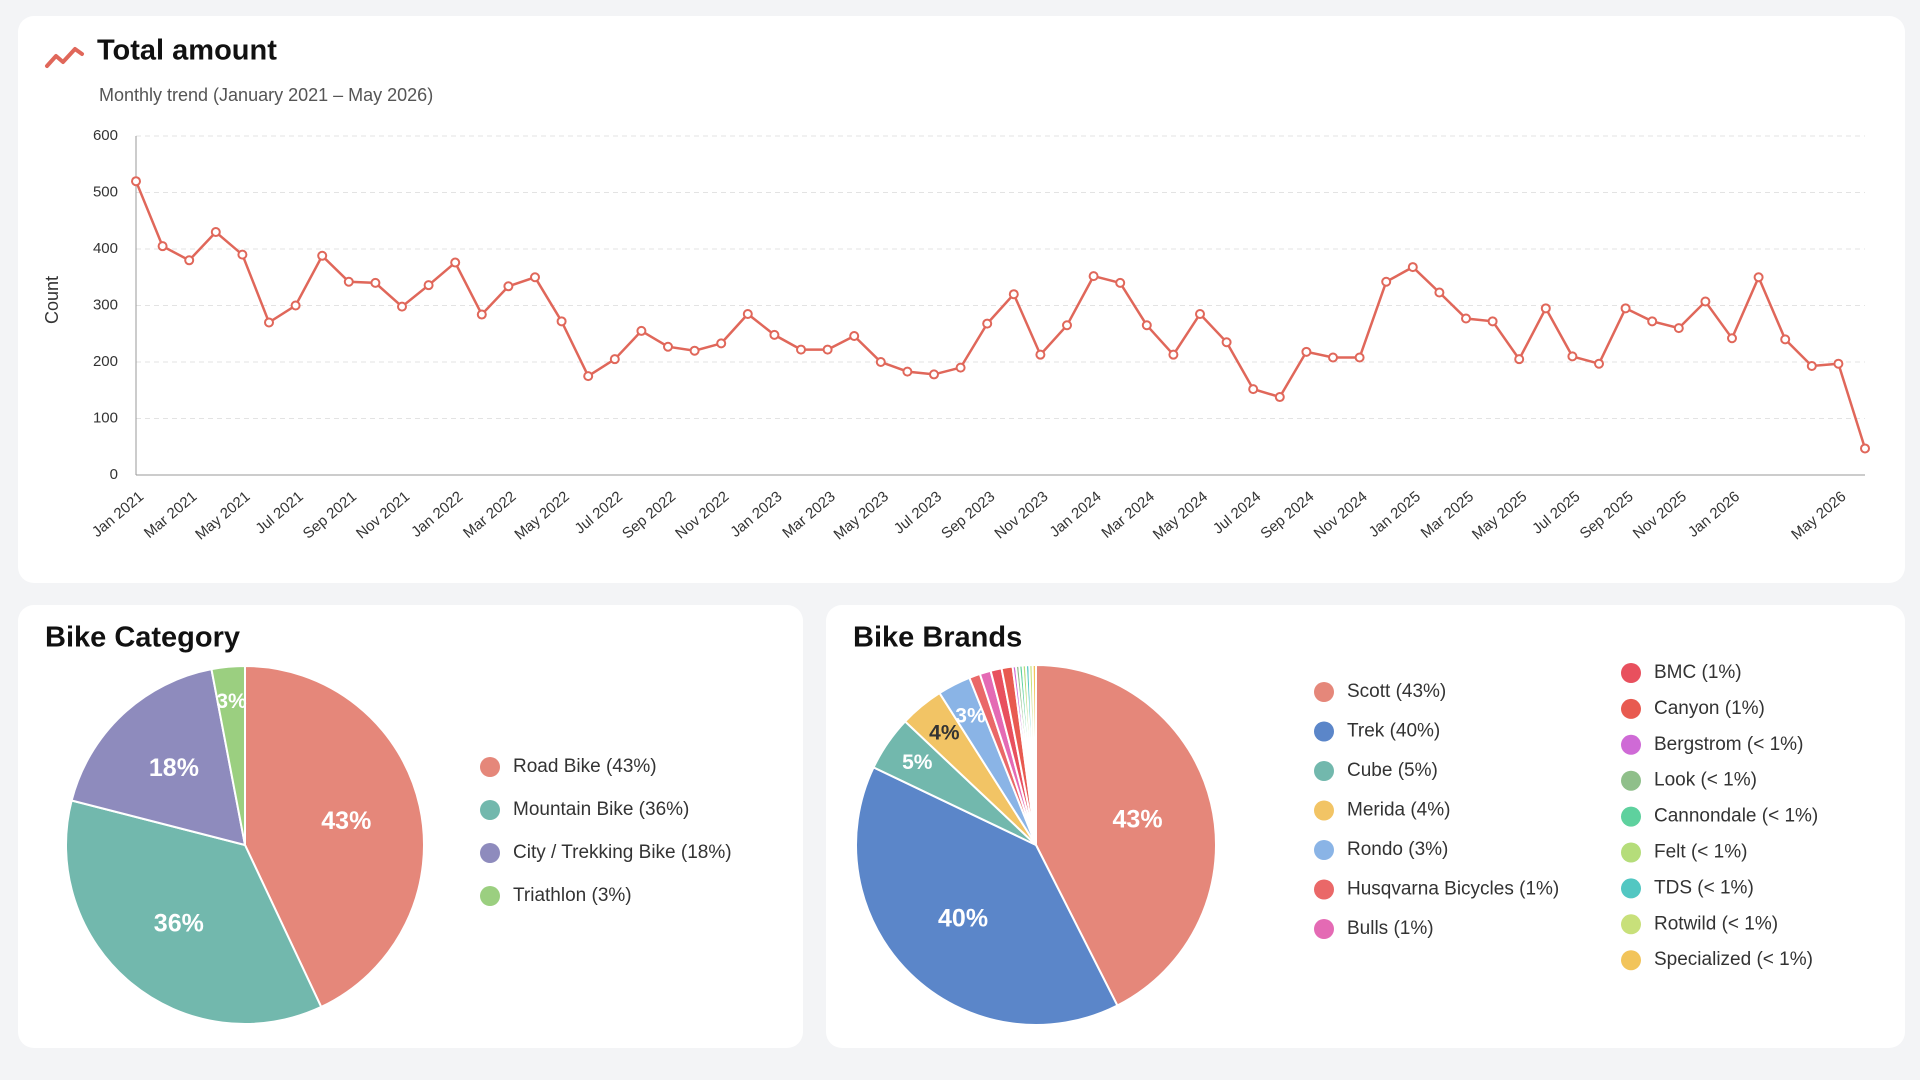 The width and height of the screenshot is (1920, 1080). Describe the element at coordinates (105, 135) in the screenshot. I see `y-tick-label: 600` at that location.